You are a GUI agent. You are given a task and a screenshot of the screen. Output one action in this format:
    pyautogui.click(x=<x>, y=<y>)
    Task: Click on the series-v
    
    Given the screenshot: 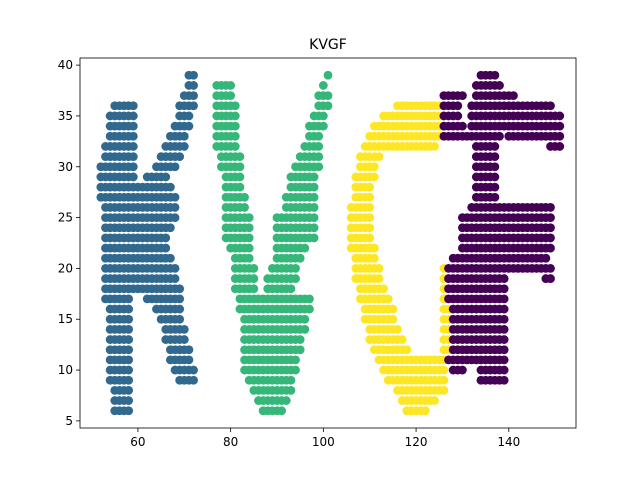 What is the action you would take?
    pyautogui.click(x=272, y=243)
    